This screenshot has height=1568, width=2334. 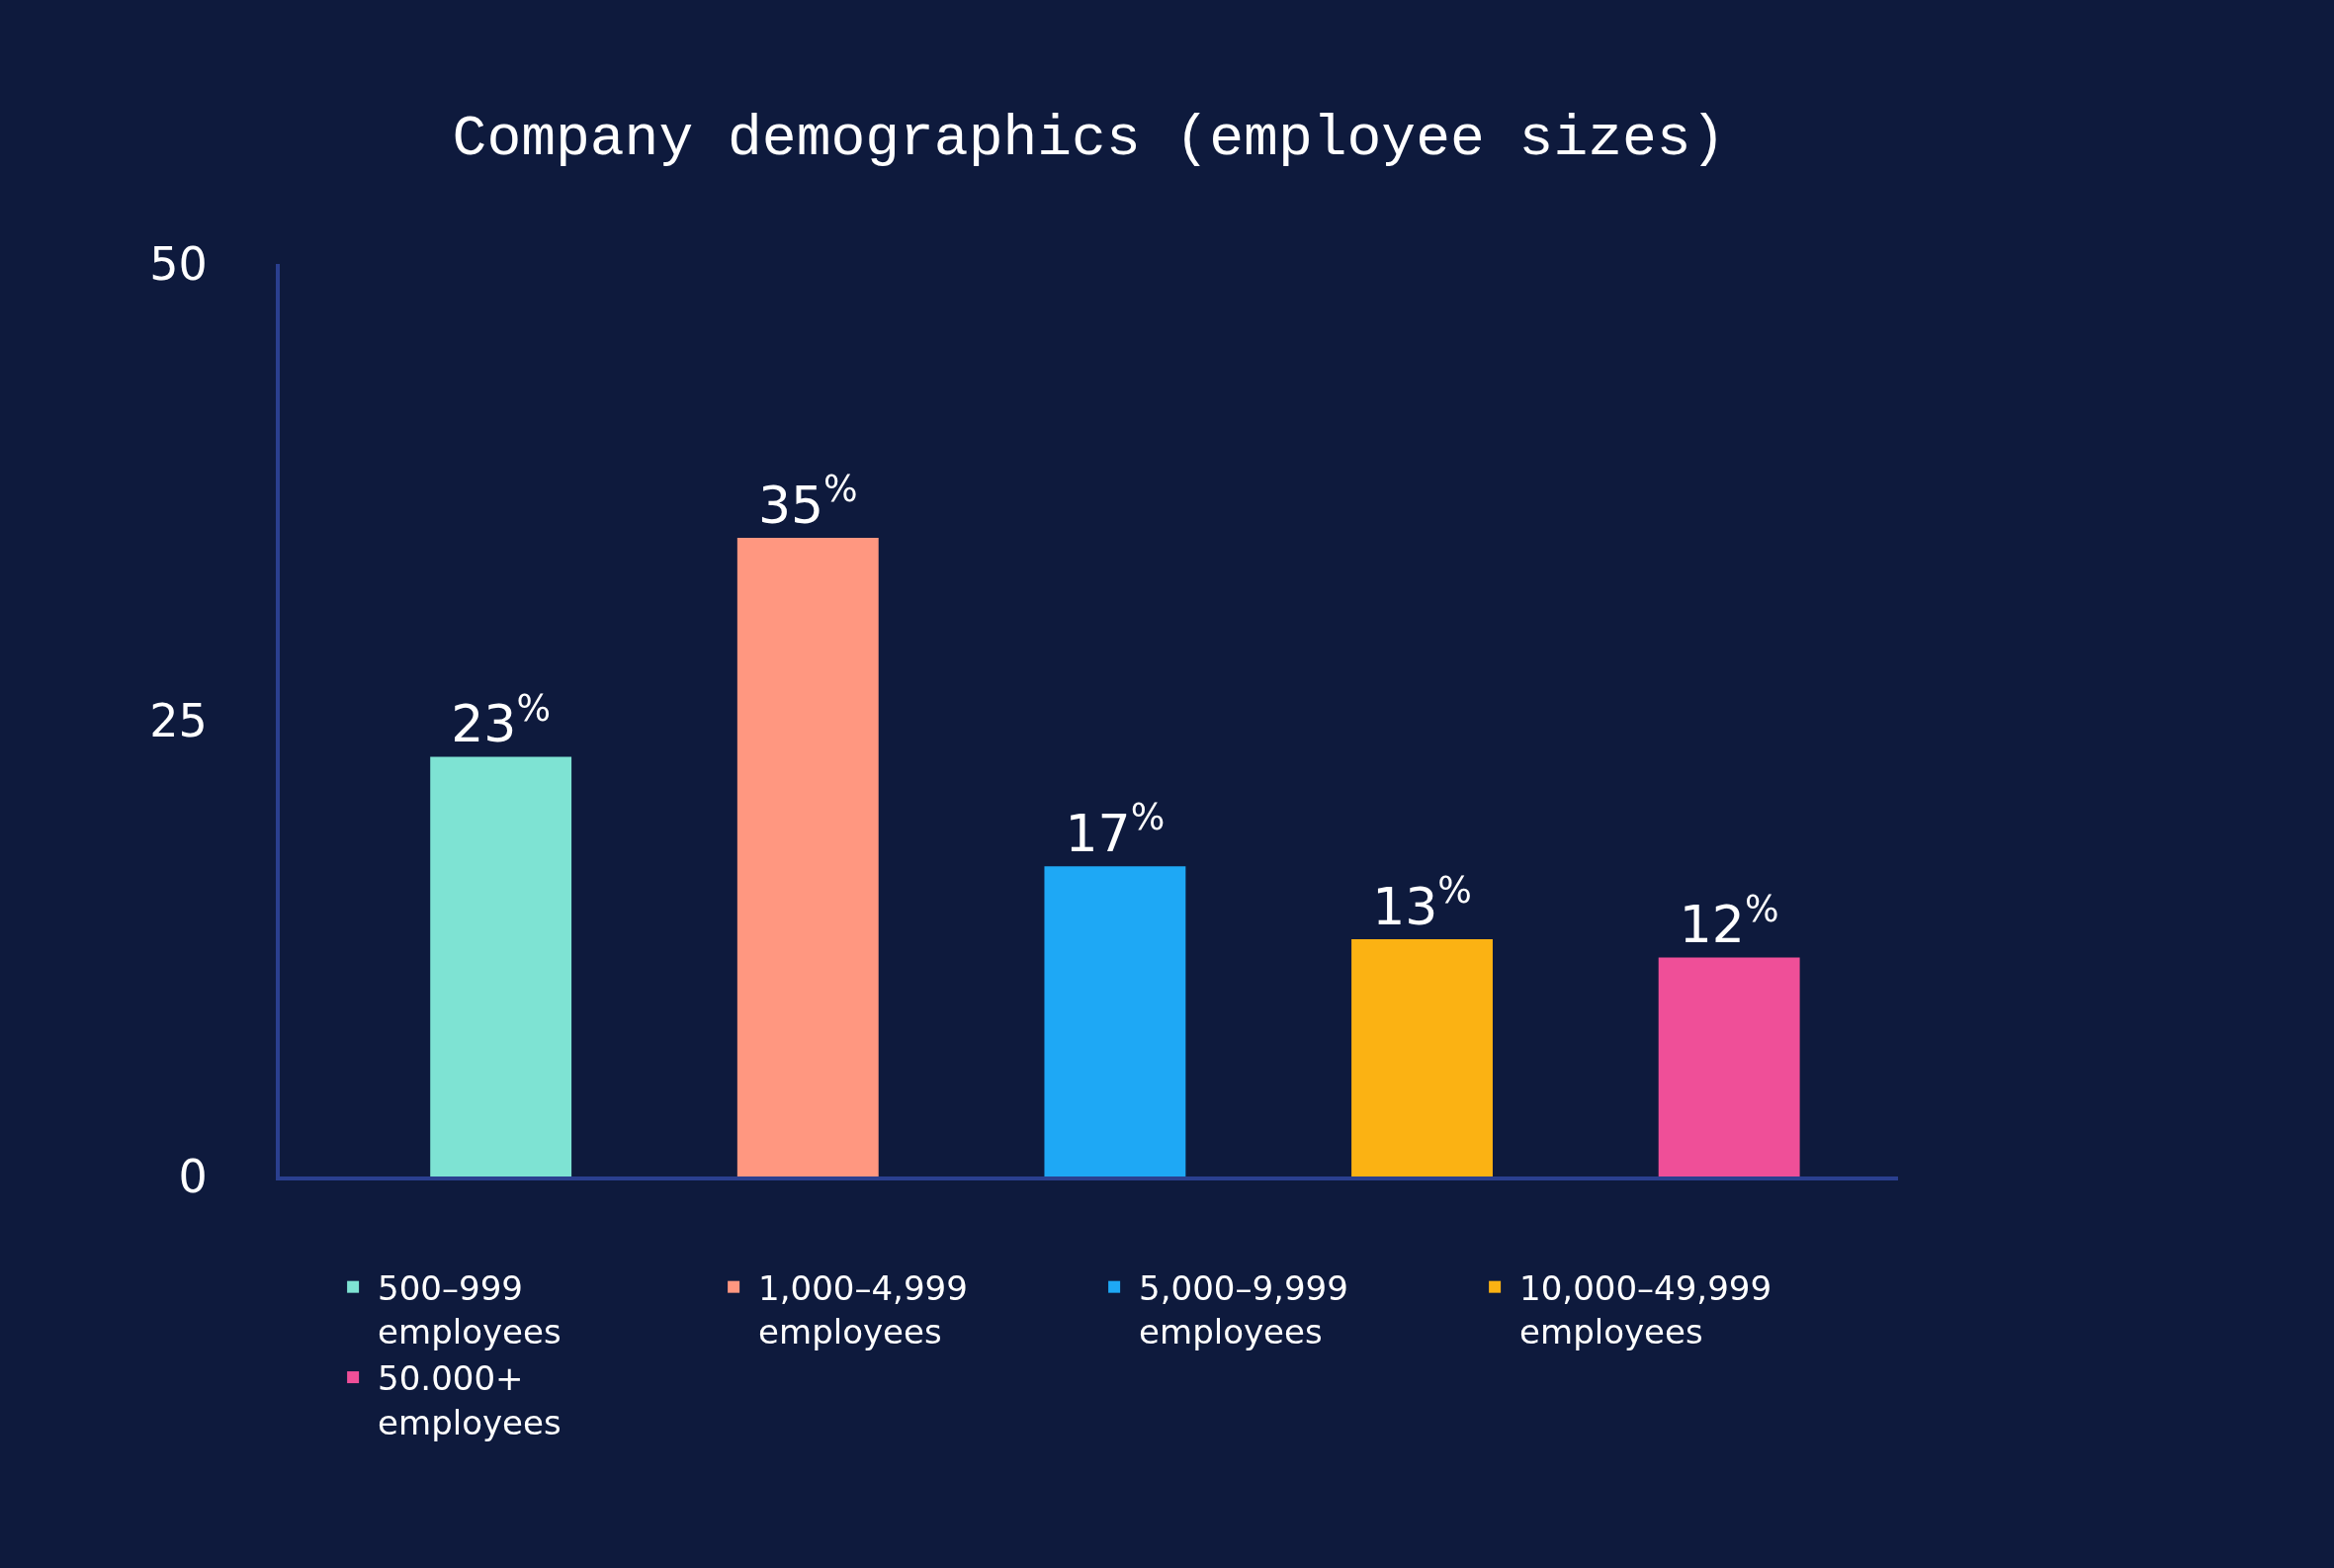 I want to click on legend-label: 500–999 employees, so click(x=470, y=1309).